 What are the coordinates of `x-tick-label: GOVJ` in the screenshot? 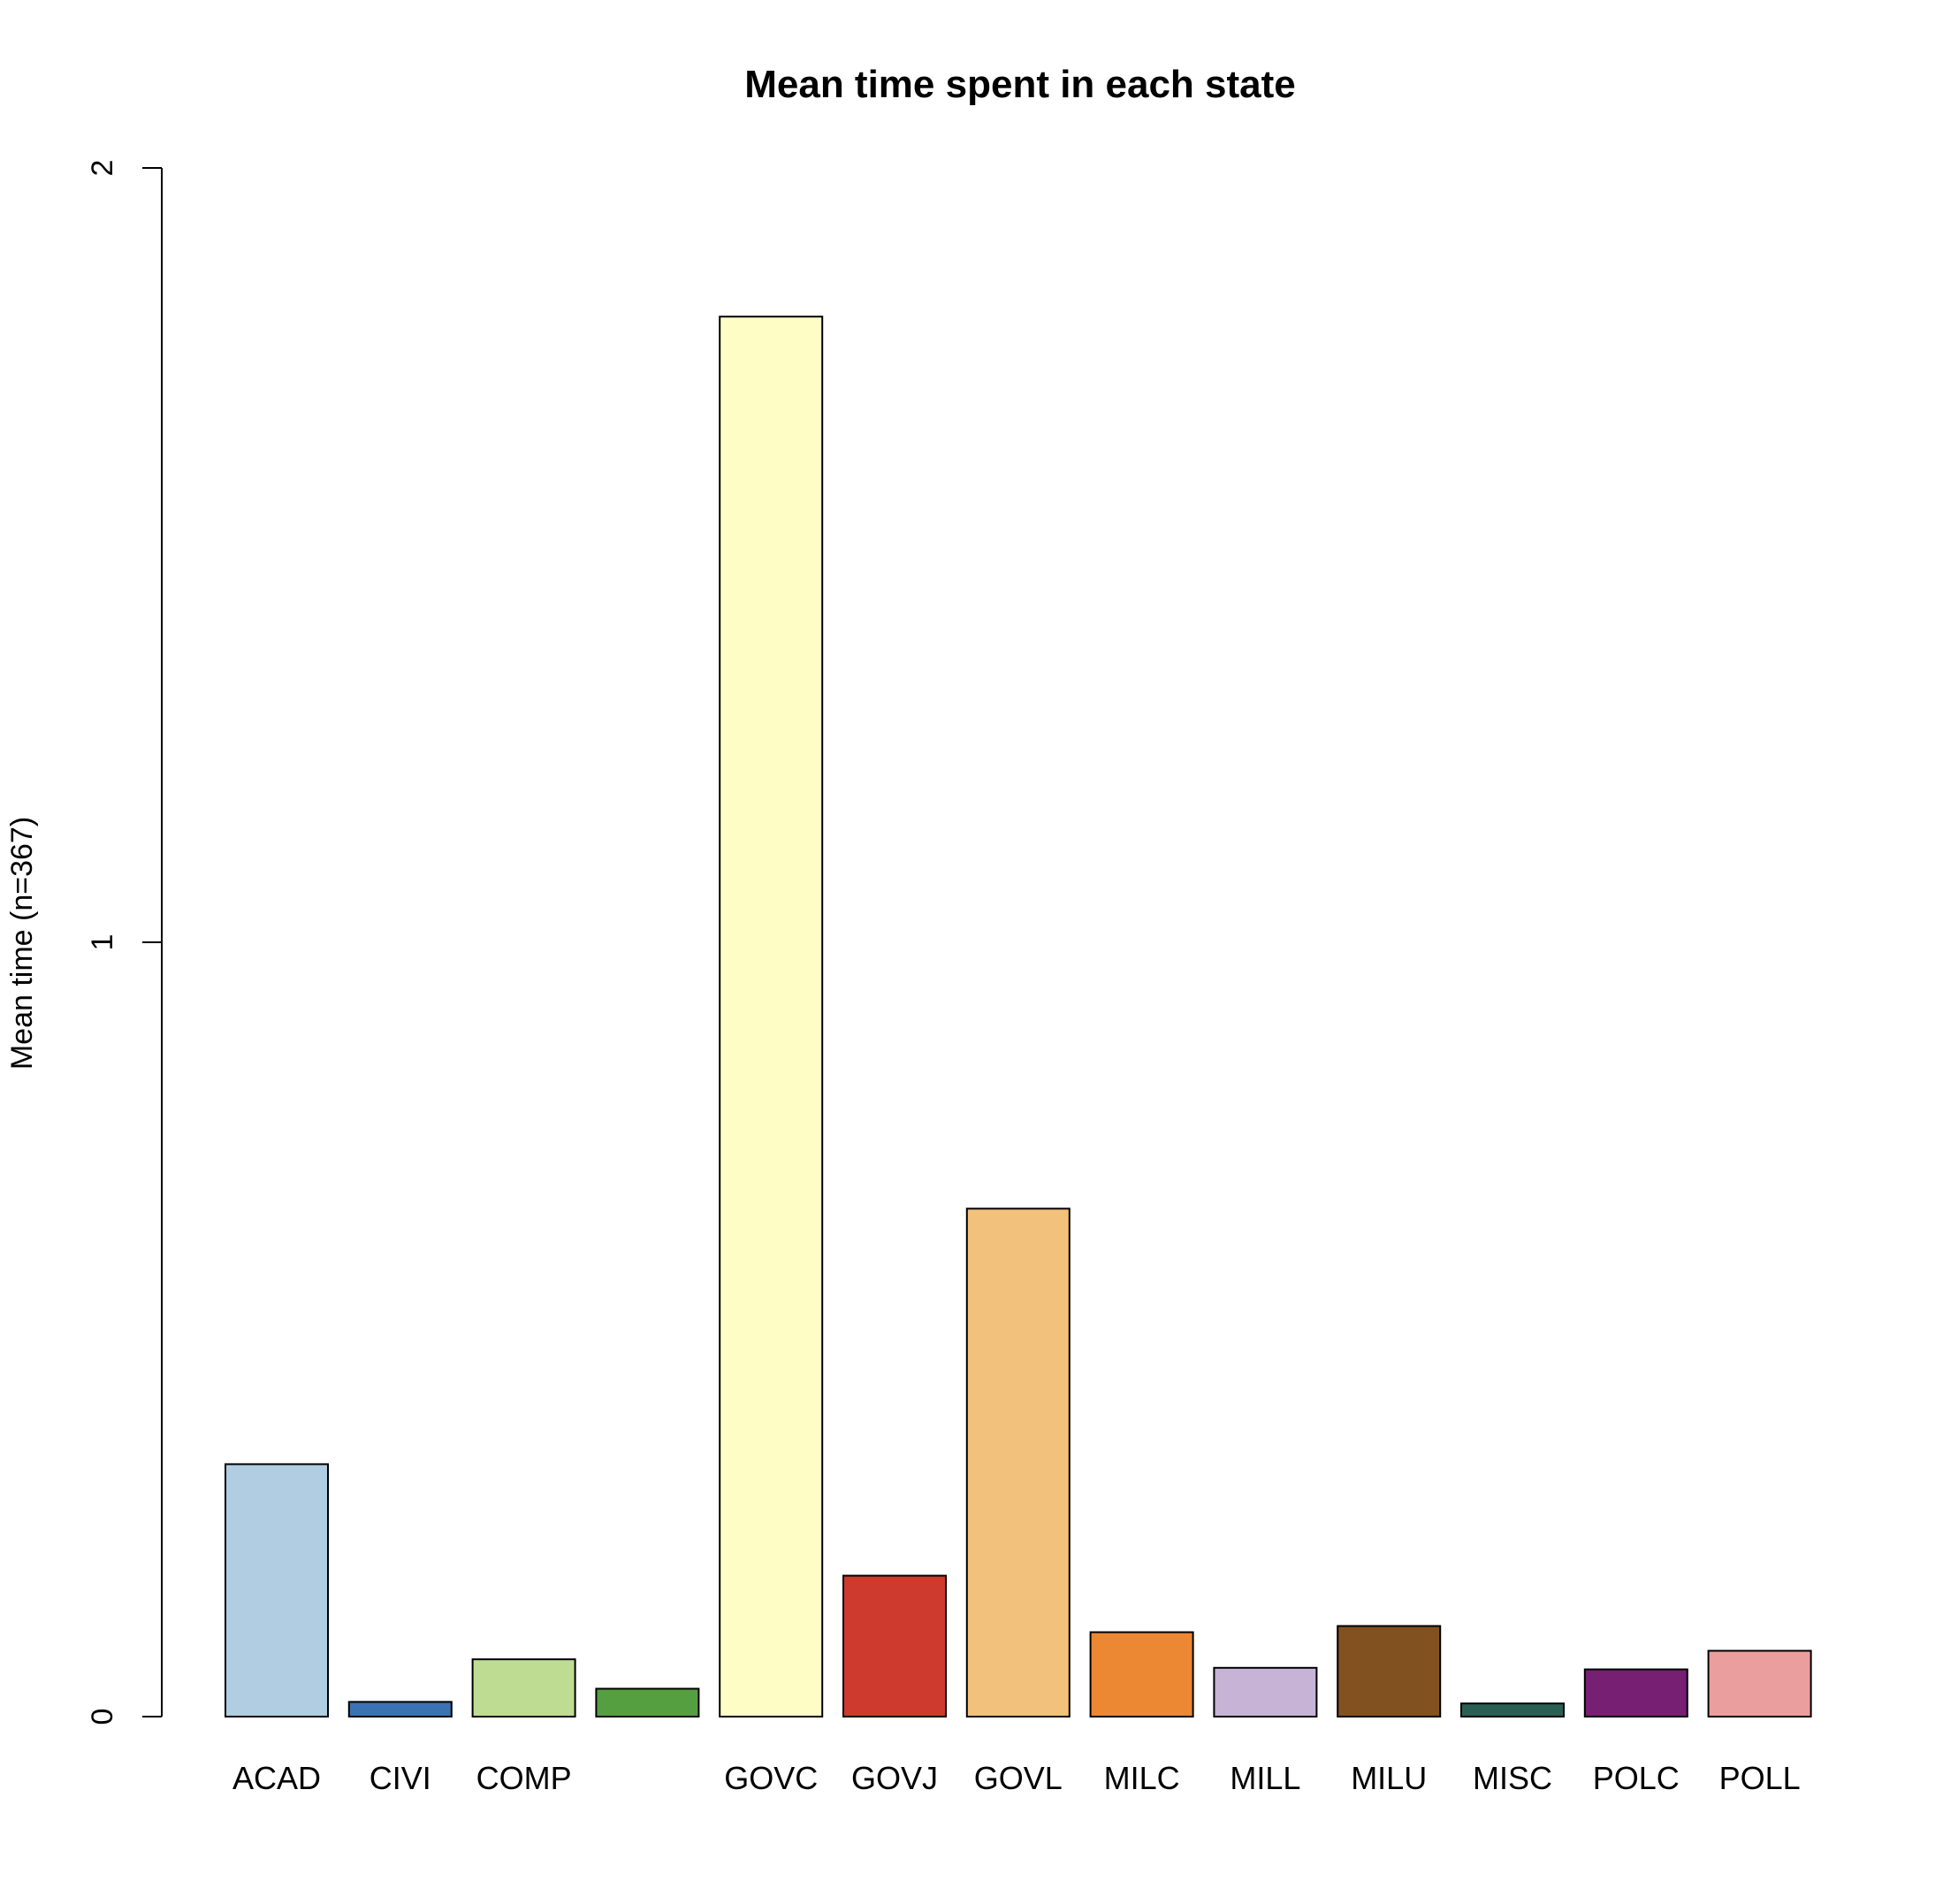 It's located at (895, 1778).